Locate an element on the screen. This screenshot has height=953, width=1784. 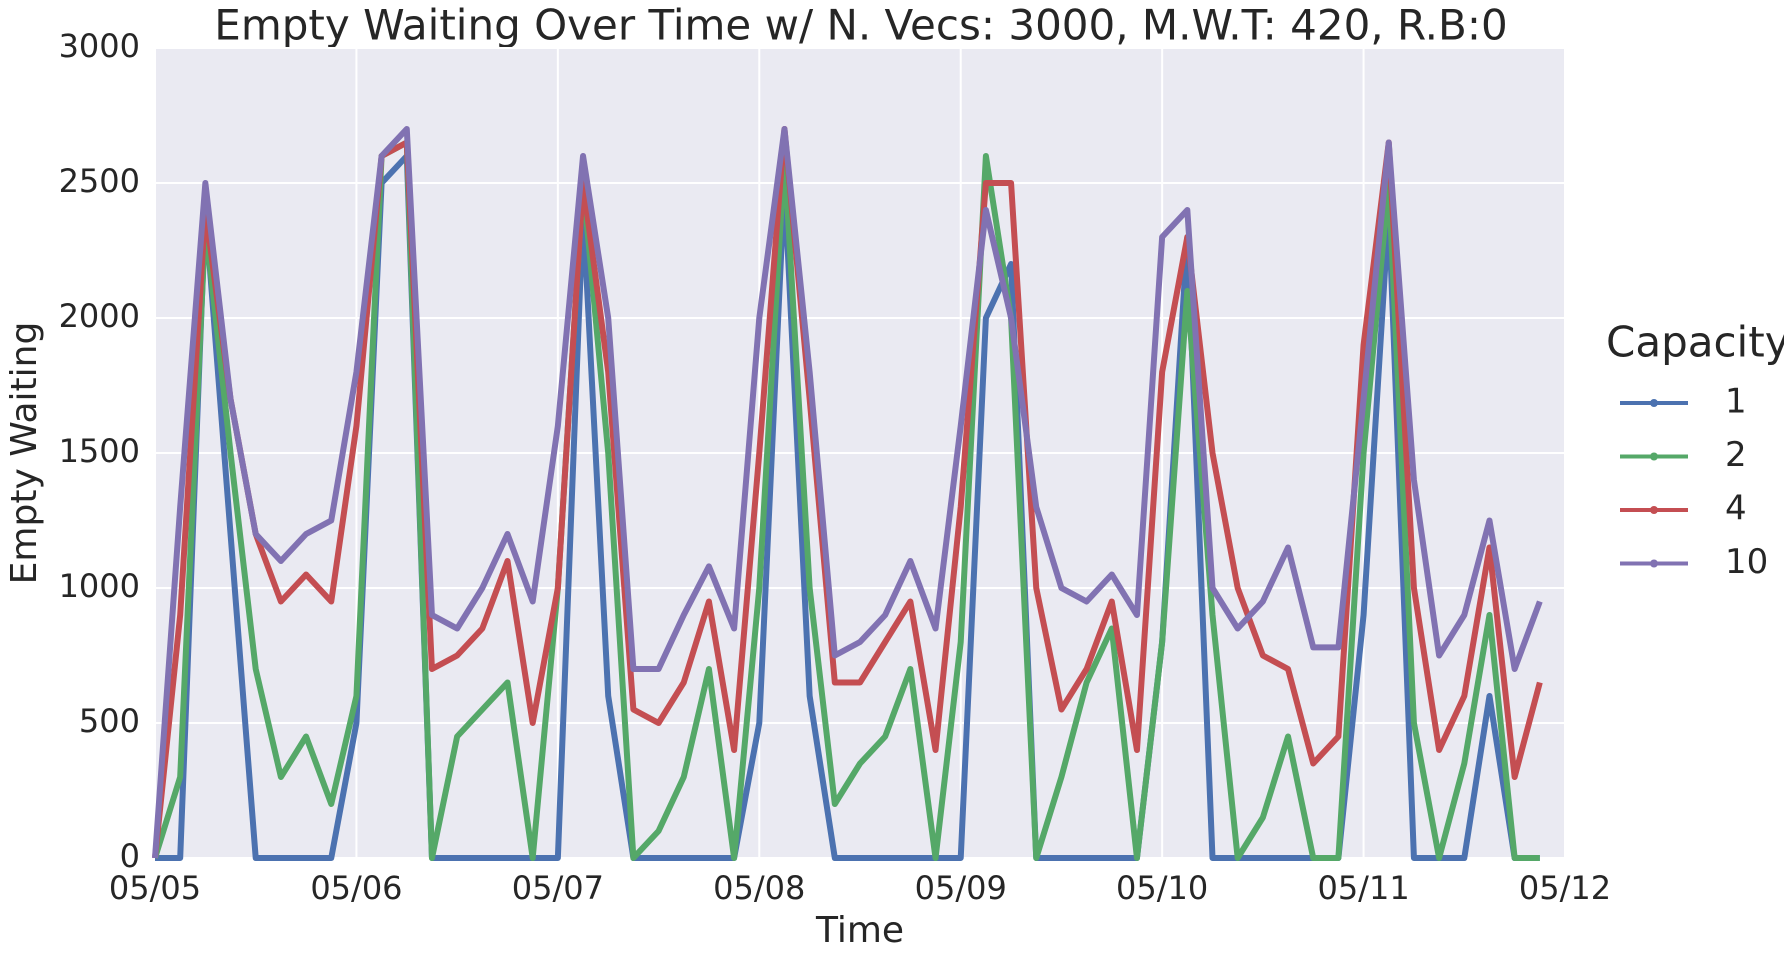
x-axis-label: Time is located at coordinates (859, 930).